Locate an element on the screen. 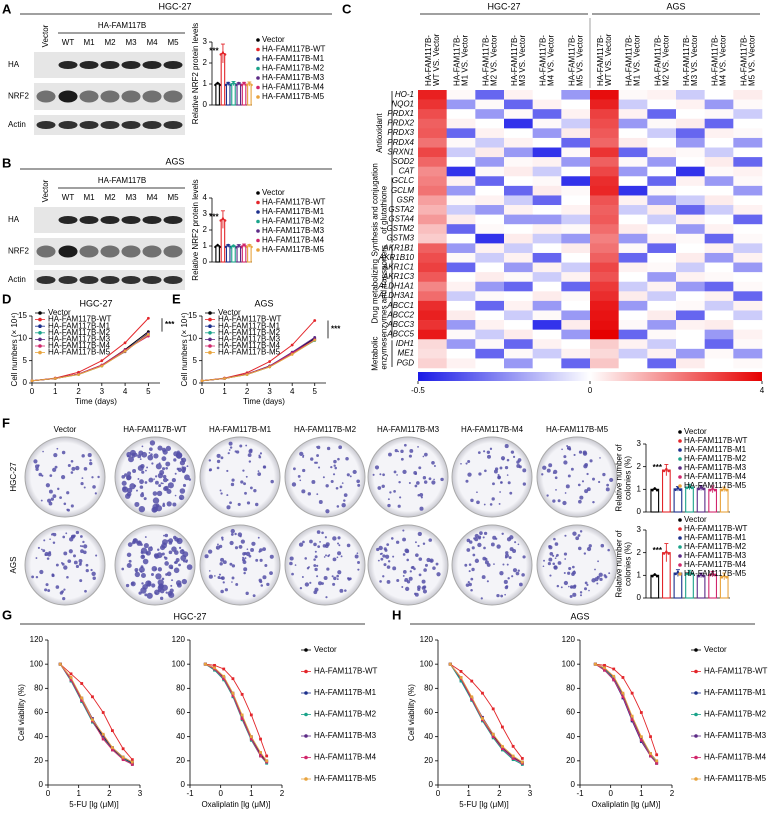  y-tick-label: 15 is located at coordinates (22, 315).